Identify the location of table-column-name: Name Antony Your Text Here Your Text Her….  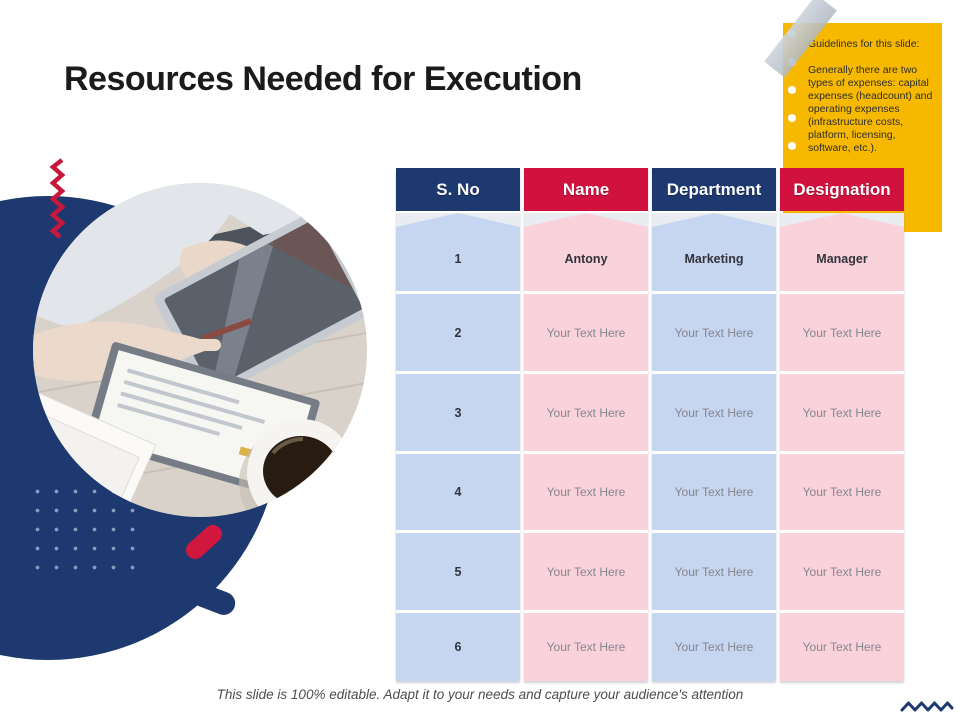
(586, 424).